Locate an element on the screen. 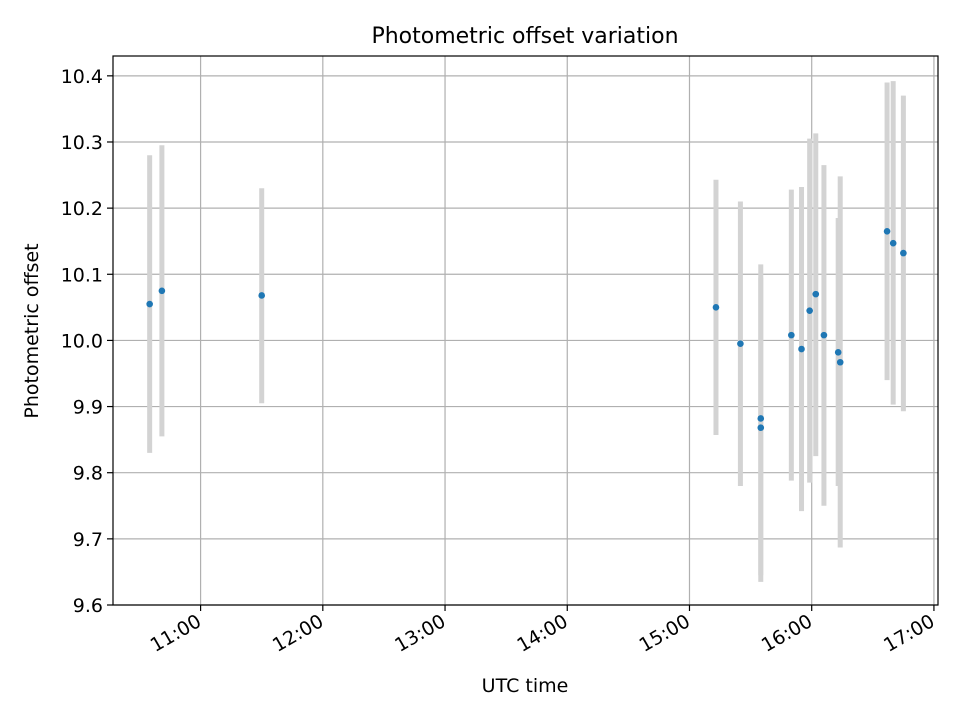 Image resolution: width=960 pixels, height=724 pixels. y-tick-label: 9.8 is located at coordinates (88, 474).